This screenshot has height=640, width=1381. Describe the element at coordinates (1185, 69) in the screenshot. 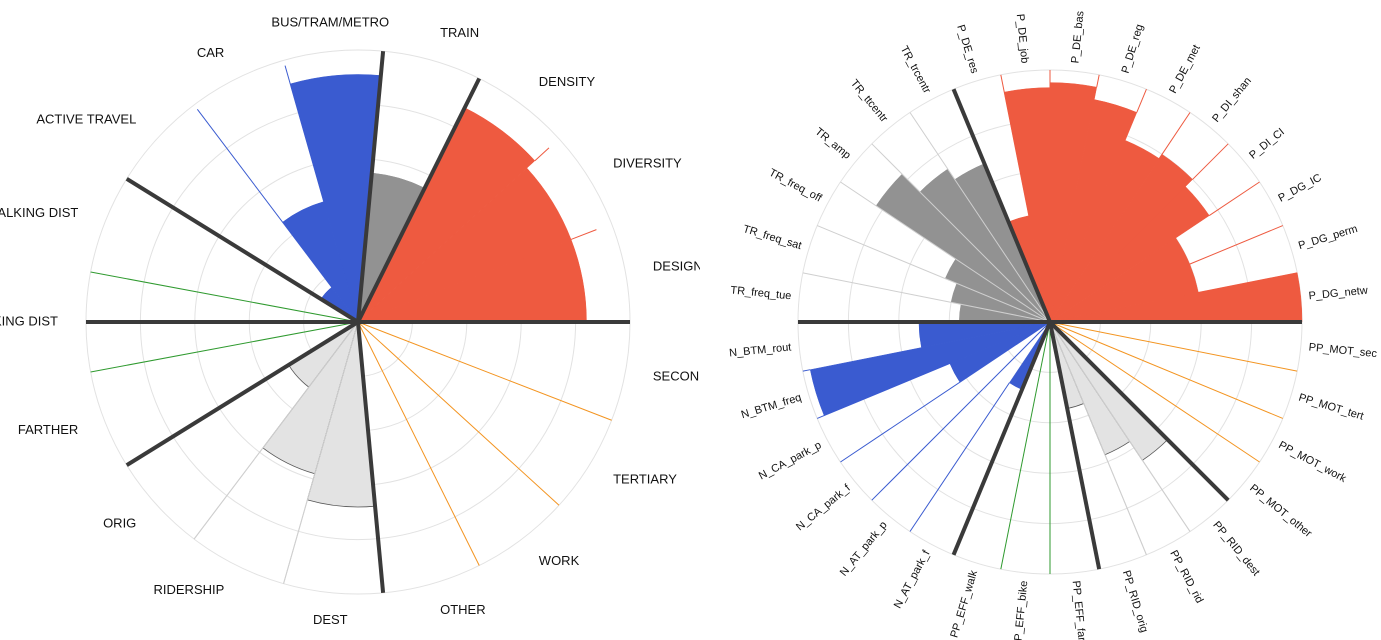

I see `label-p-de-met: P_DE_met` at that location.